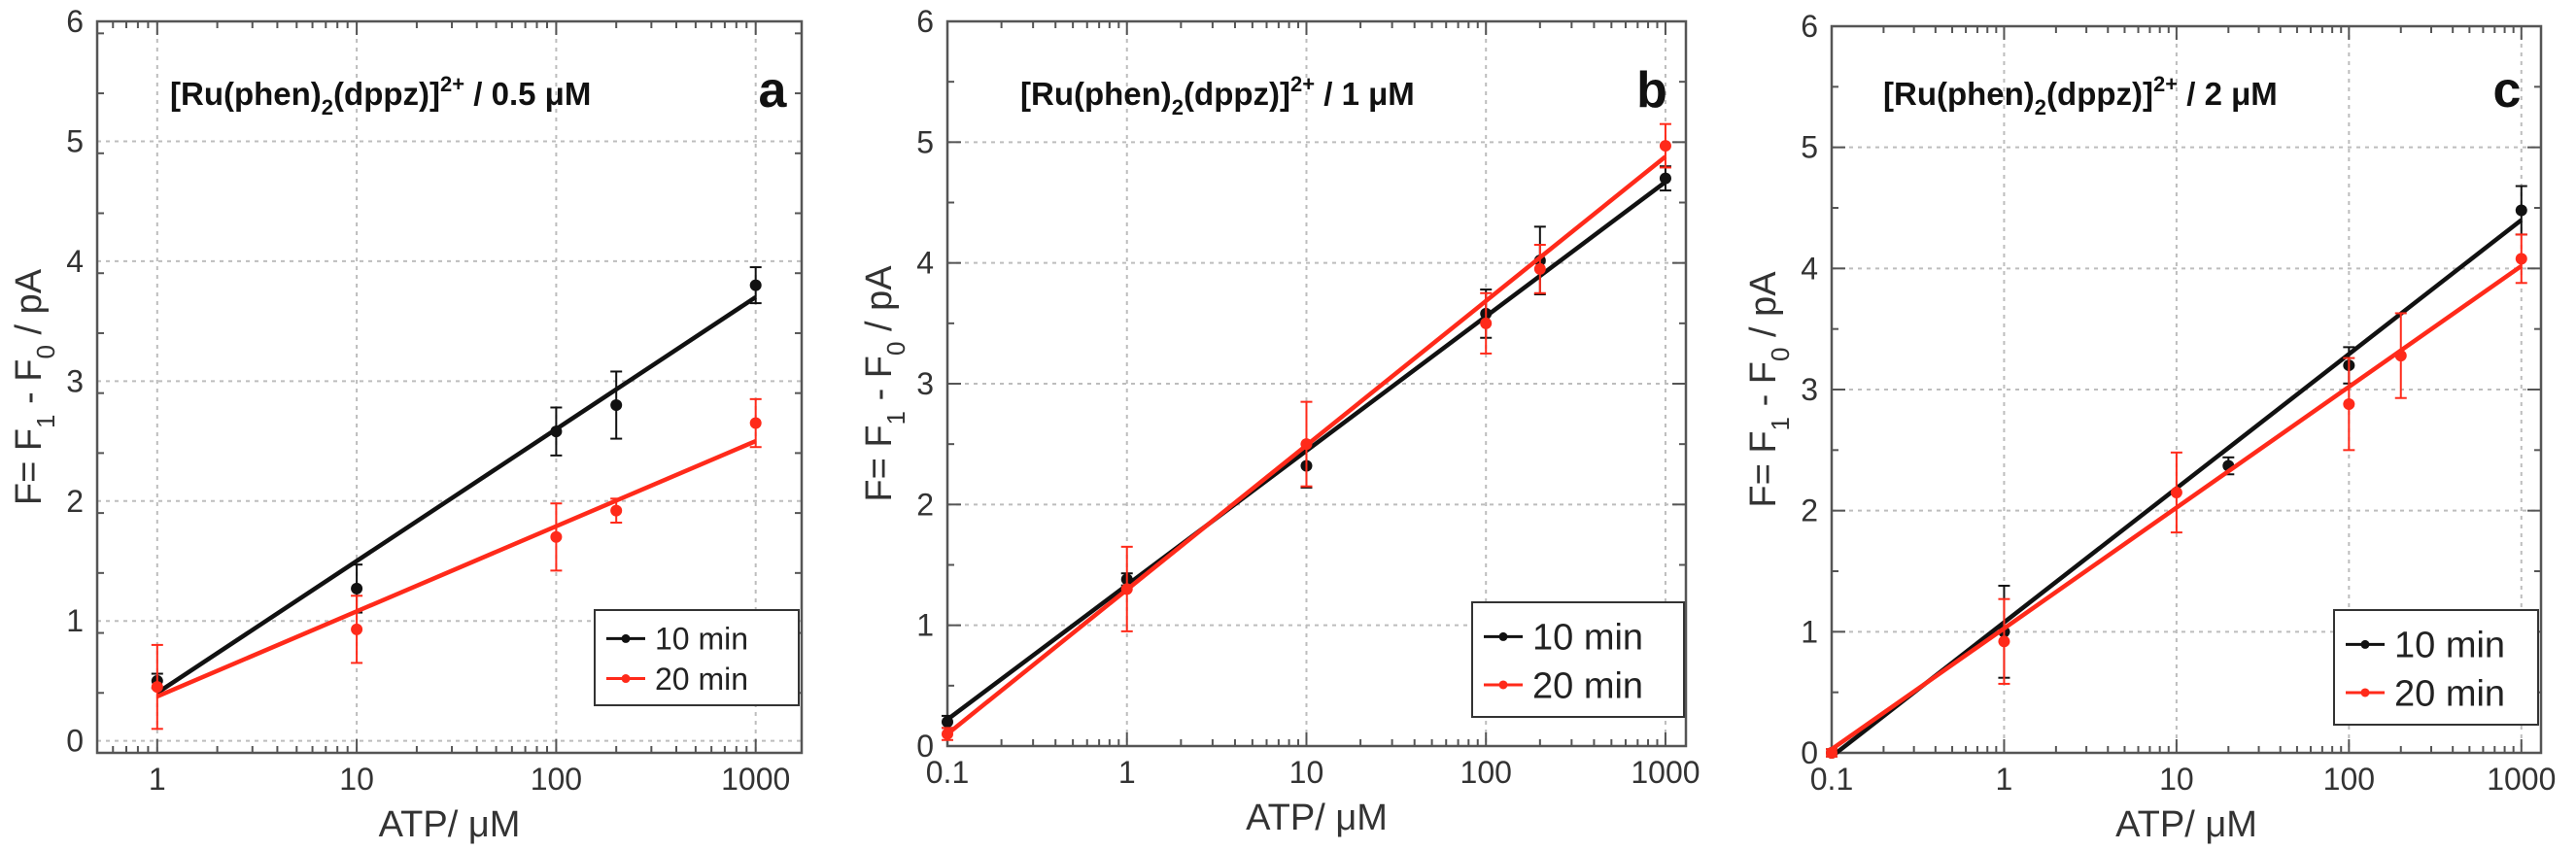 The image size is (2576, 850). I want to click on panel-letter: a, so click(773, 90).